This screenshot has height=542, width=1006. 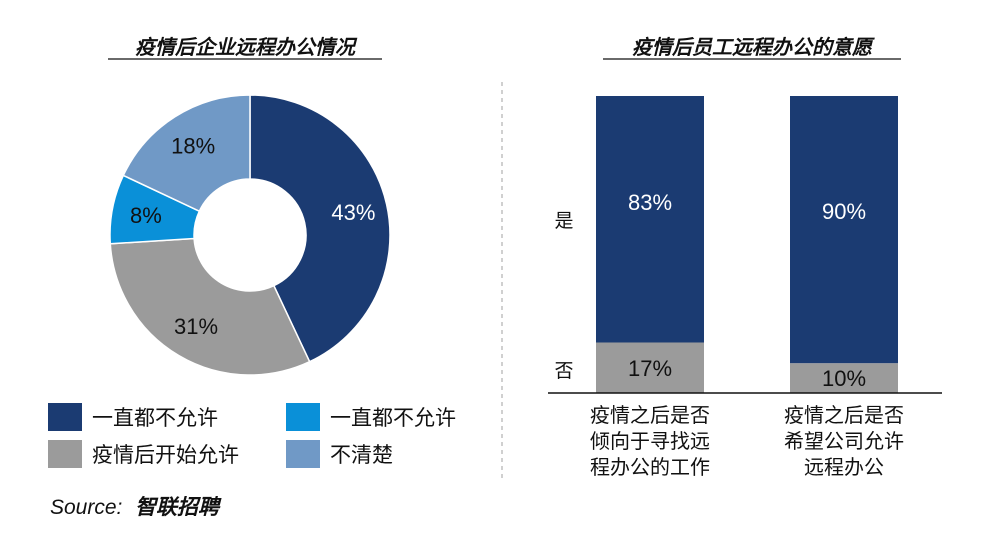 I want to click on donut-chart: 43% 31% 8% 18%, so click(x=250, y=235).